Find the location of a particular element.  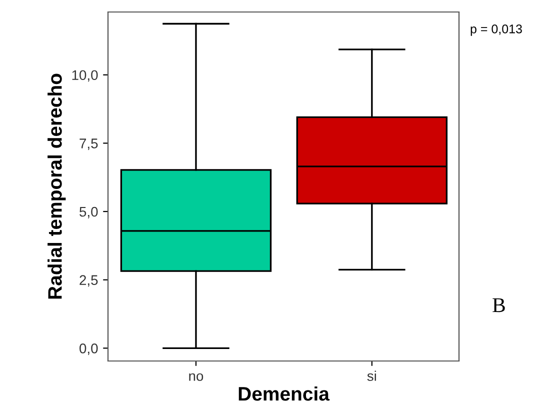

y-axis-title: Radial temporal derecho is located at coordinates (57, 186).